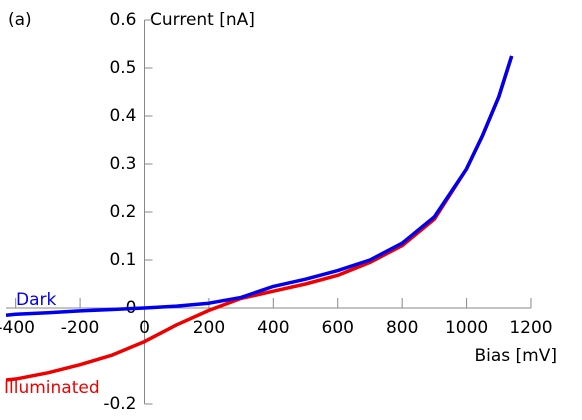 This screenshot has width=582, height=420. Describe the element at coordinates (80, 328) in the screenshot. I see `x-tick-label: -200` at that location.